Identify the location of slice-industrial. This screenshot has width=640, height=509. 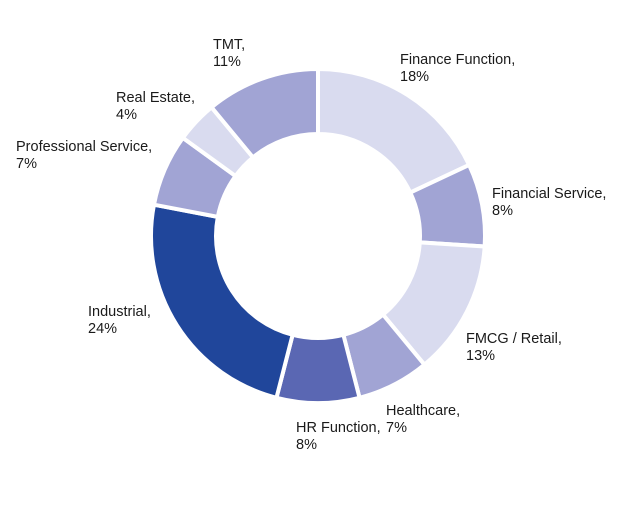
(222, 301).